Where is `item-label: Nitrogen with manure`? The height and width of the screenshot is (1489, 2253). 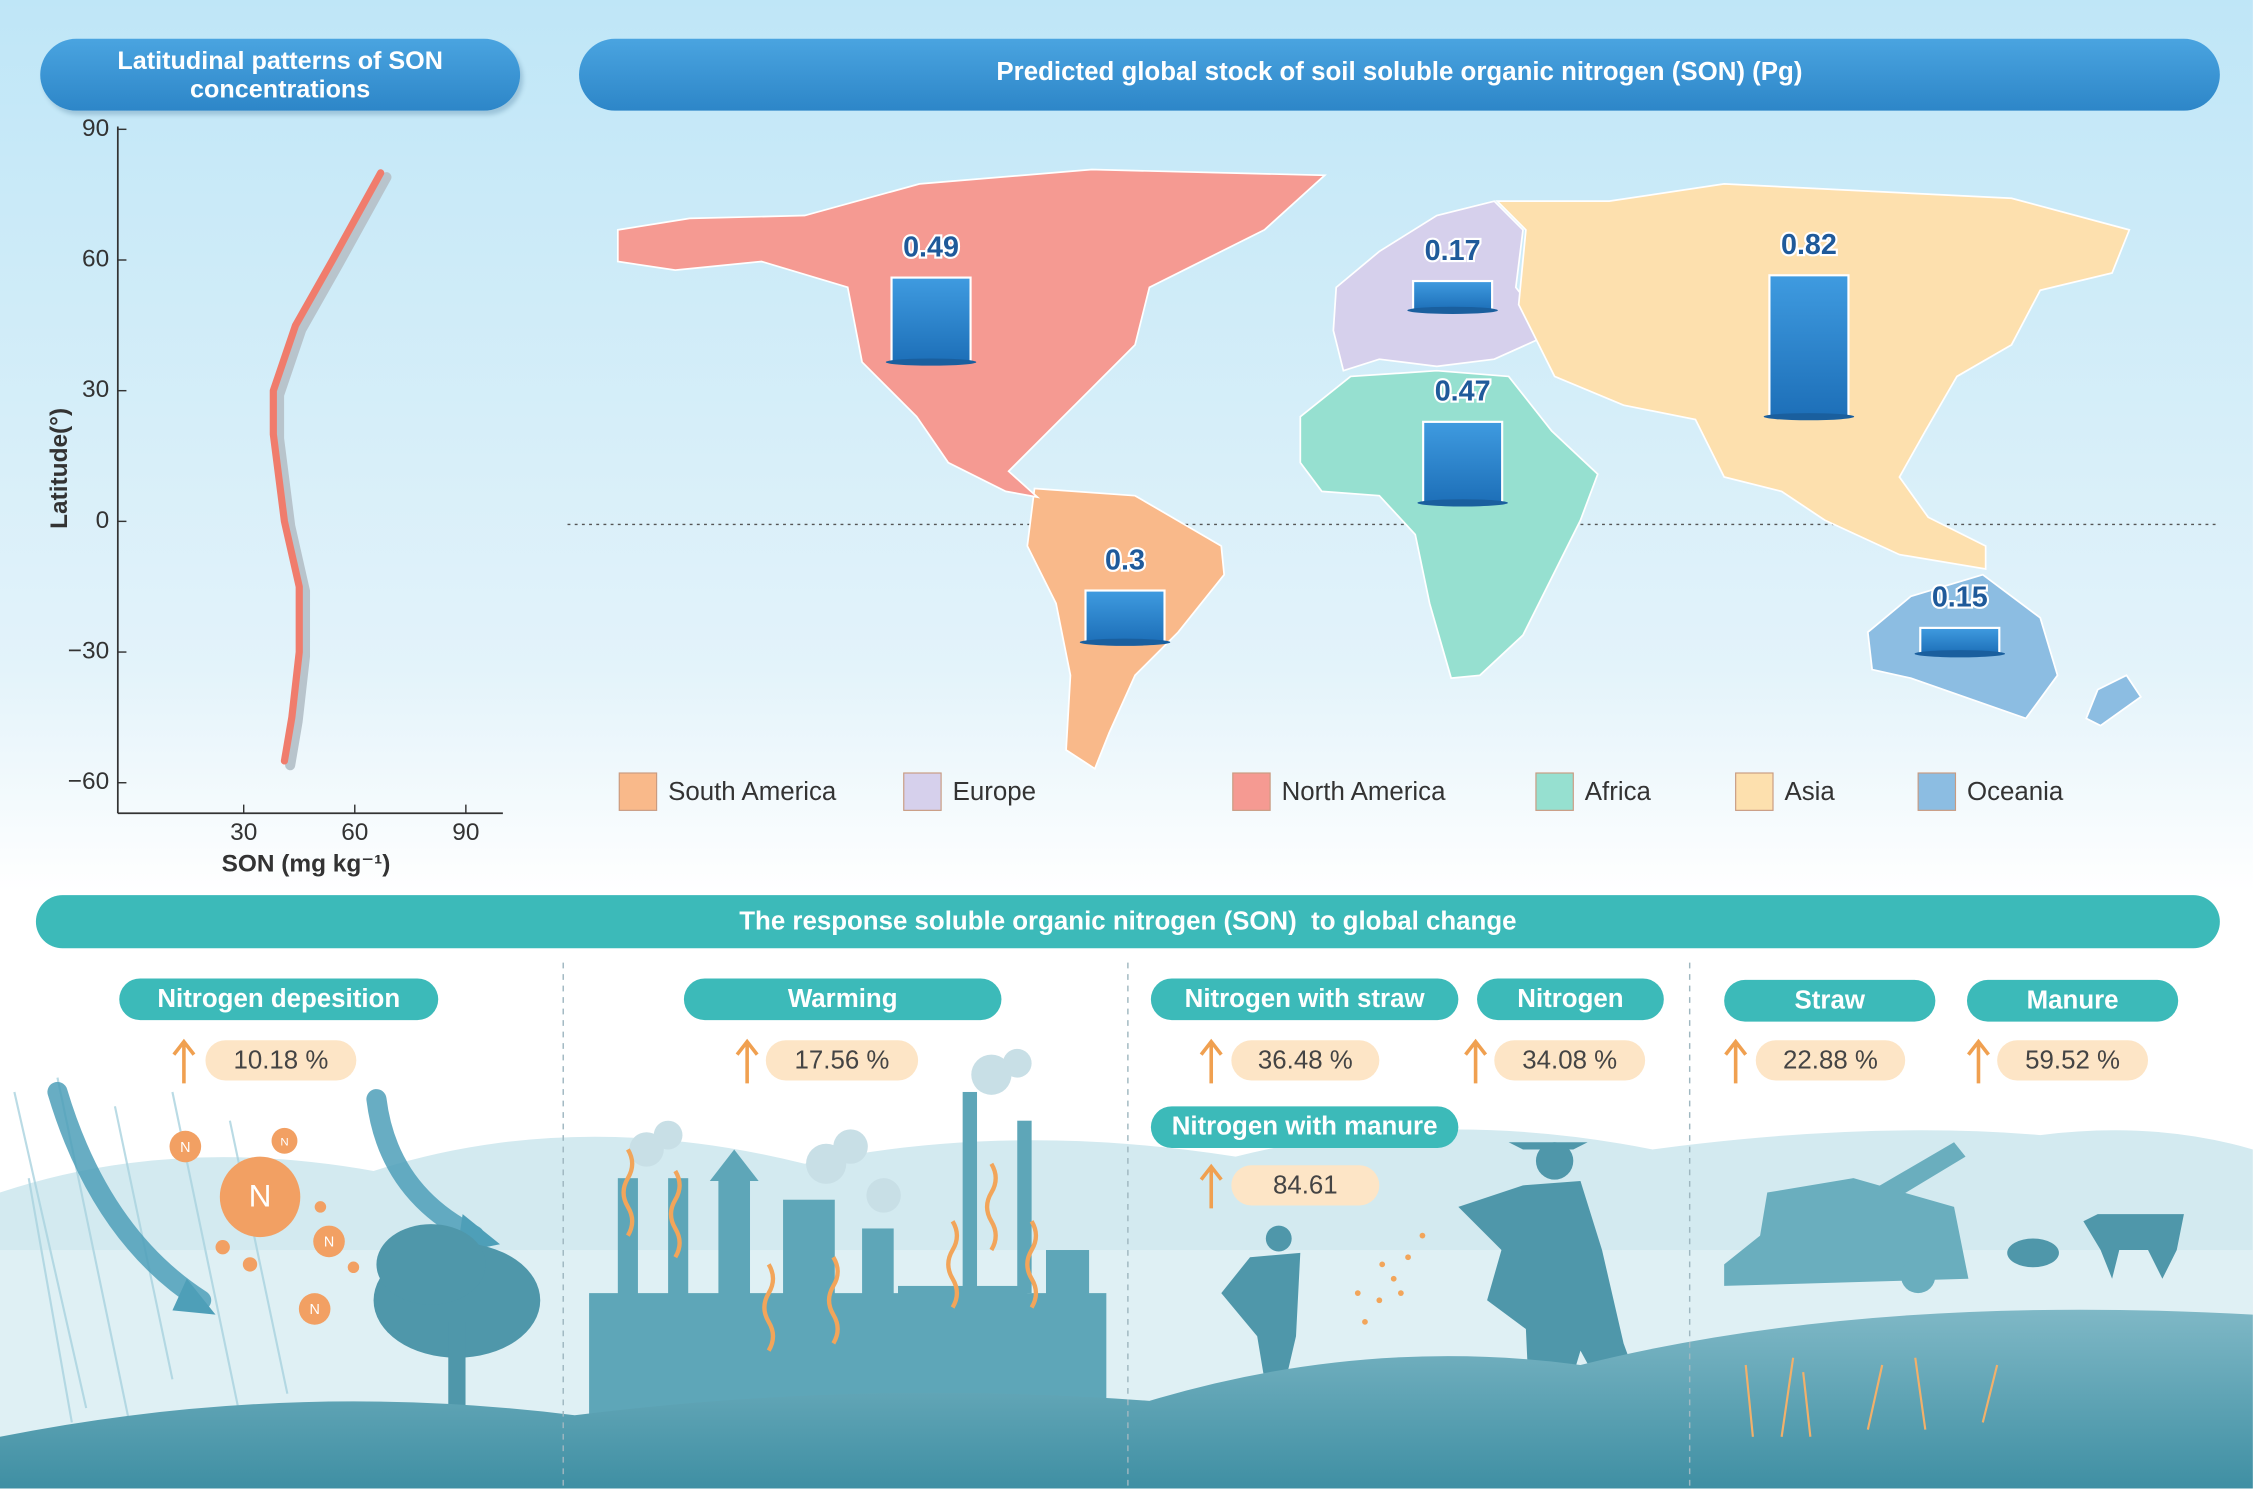
item-label: Nitrogen with manure is located at coordinates (1305, 1127).